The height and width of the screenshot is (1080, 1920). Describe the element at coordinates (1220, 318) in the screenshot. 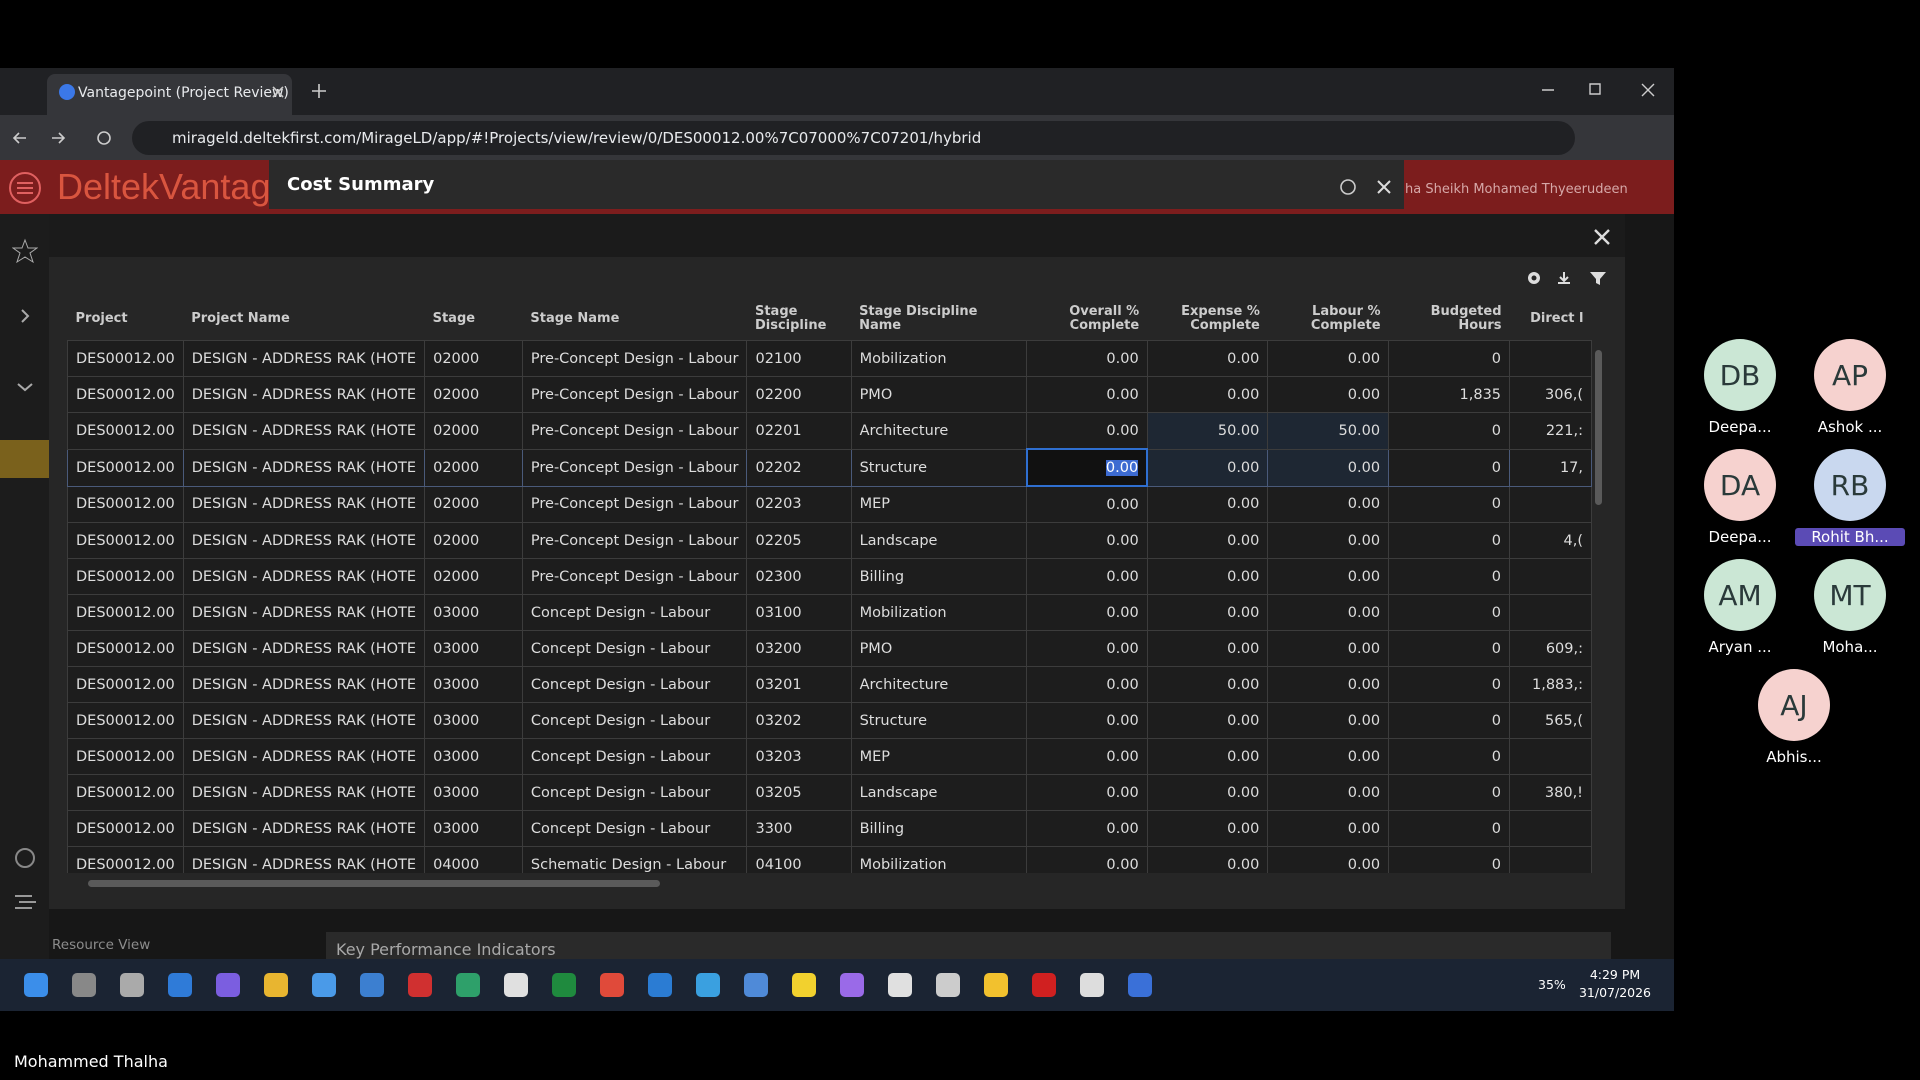

I see `column-header: Expense % Complete` at that location.